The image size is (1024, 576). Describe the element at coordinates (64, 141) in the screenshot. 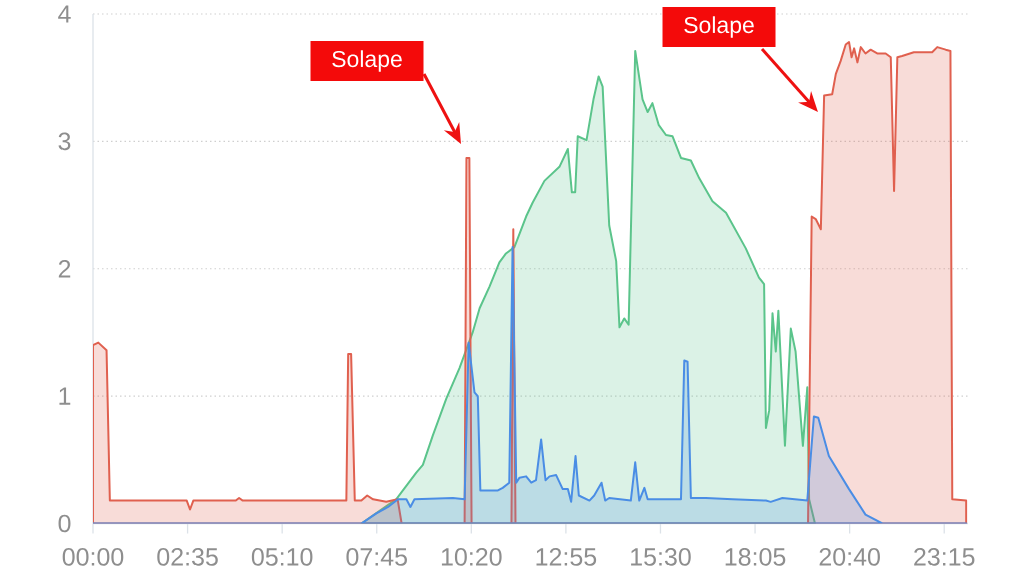

I see `y-tick-label: 3` at that location.